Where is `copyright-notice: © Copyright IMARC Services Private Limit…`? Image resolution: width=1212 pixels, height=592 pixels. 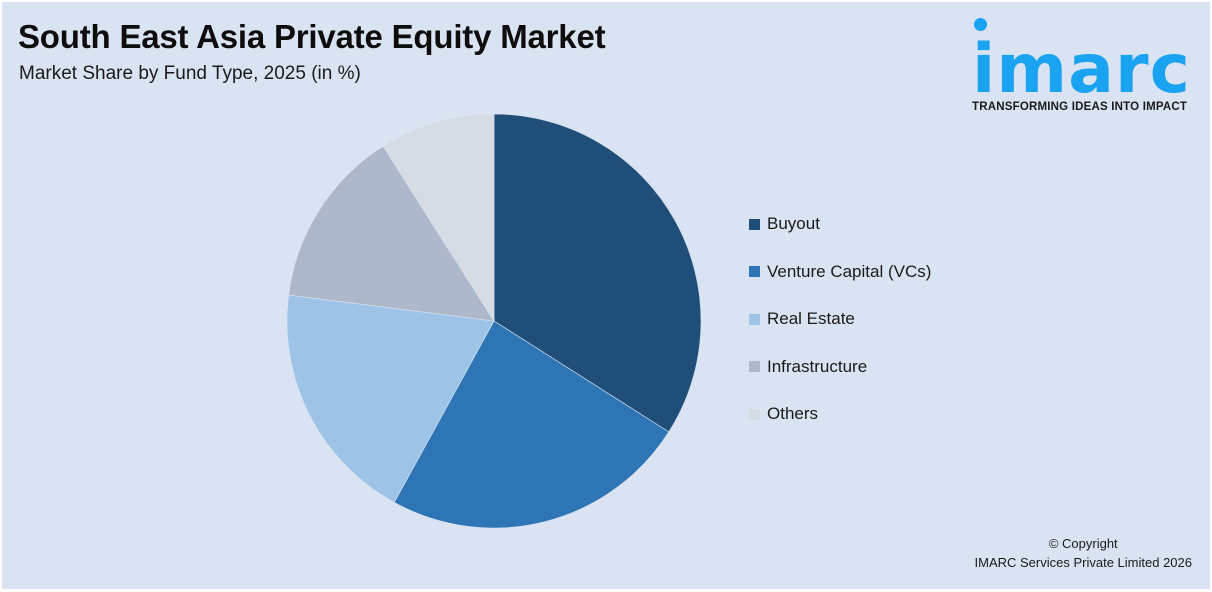 copyright-notice: © Copyright IMARC Services Private Limit… is located at coordinates (1083, 553).